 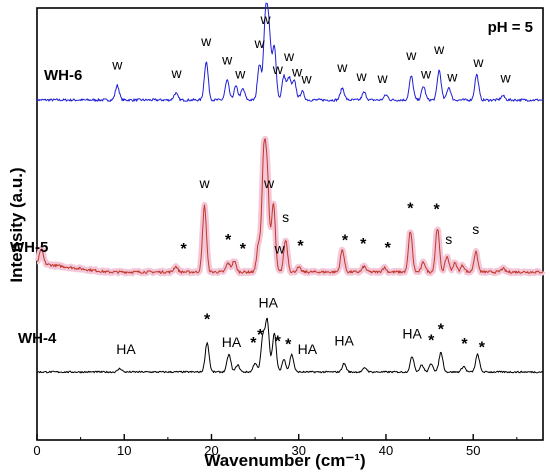 I want to click on x-tick-label: 40, so click(x=386, y=450).